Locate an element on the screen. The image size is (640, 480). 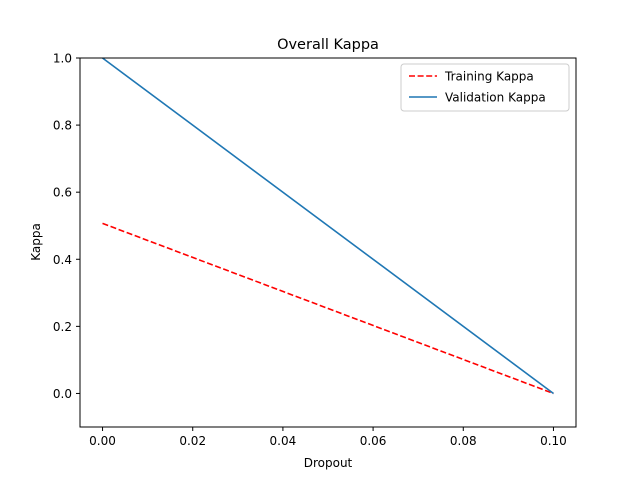
legend: Training Kappa Validation Kappa is located at coordinates (485, 87).